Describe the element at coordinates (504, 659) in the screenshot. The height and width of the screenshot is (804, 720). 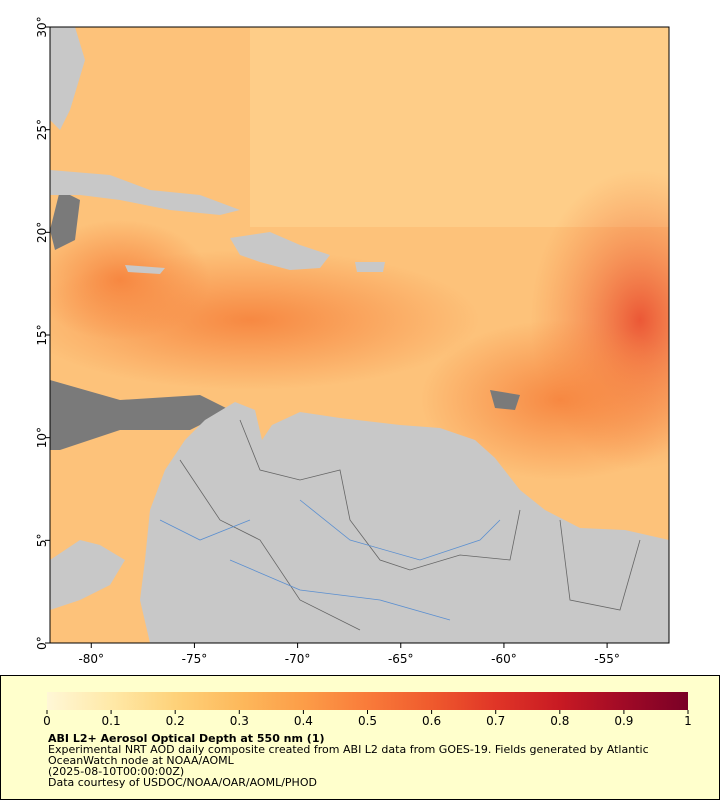
I see `lon-tick-label: -60°` at that location.